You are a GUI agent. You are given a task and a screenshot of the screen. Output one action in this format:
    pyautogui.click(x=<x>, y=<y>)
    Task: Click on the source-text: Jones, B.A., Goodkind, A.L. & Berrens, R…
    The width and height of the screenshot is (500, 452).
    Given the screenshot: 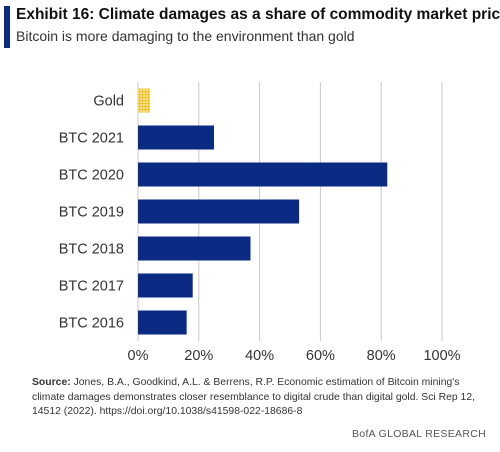 What is the action you would take?
    pyautogui.click(x=253, y=397)
    